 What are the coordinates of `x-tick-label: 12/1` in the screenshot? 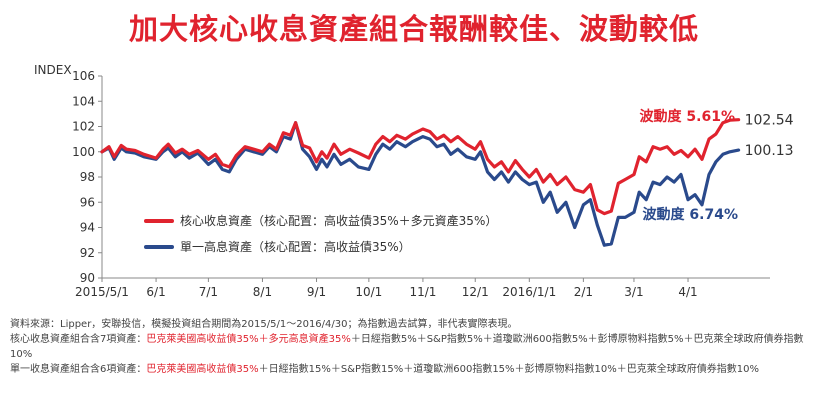 It's located at (475, 292).